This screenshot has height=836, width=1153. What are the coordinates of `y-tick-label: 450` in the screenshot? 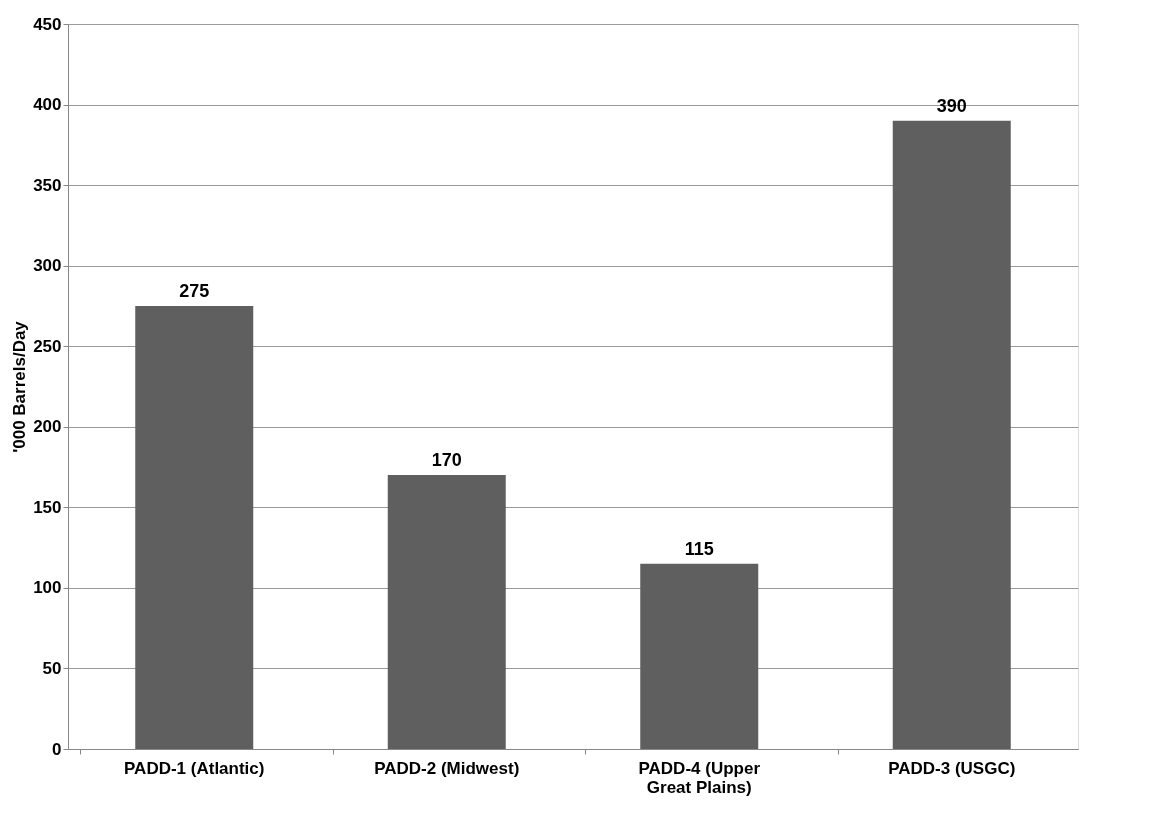 It's located at (47, 24).